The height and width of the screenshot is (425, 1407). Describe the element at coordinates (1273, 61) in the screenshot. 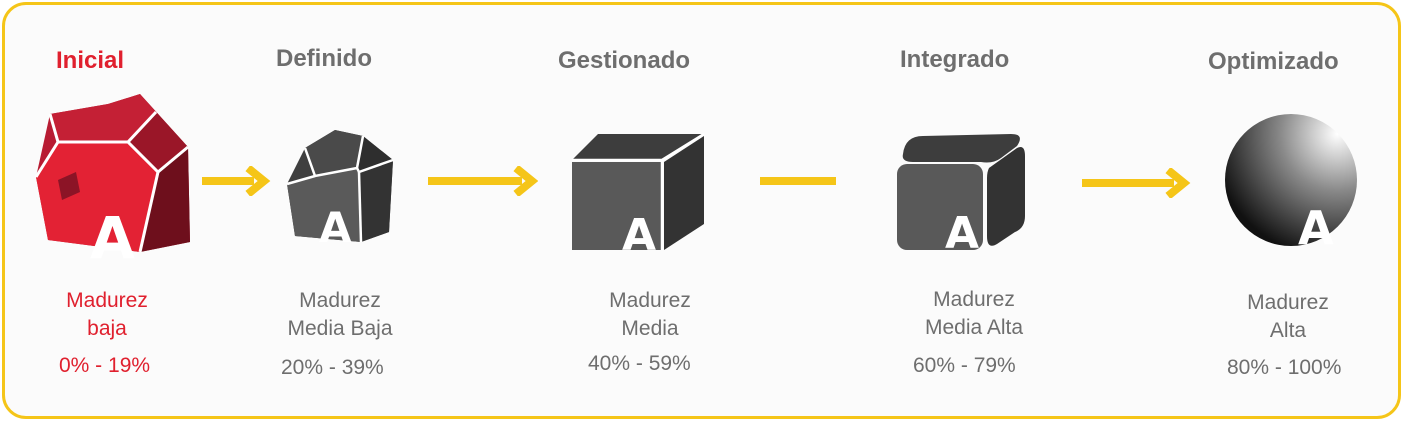

I see `stage-title-optimizado: Optimizado` at that location.